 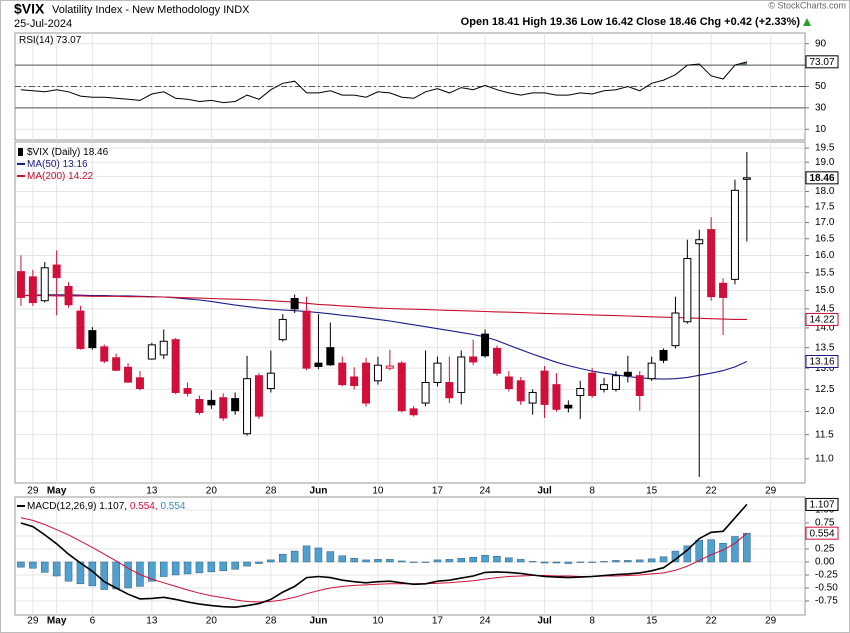 I want to click on y-tick-label: 30, so click(x=821, y=108).